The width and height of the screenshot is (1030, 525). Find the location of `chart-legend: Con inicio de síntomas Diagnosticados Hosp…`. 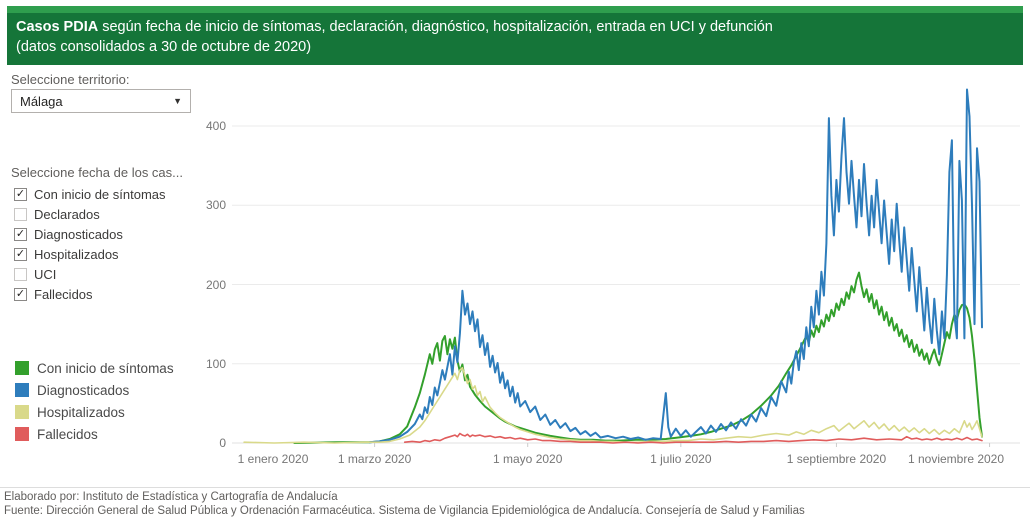

chart-legend: Con inicio de síntomas Diagnosticados Hosp… is located at coordinates (94, 401).